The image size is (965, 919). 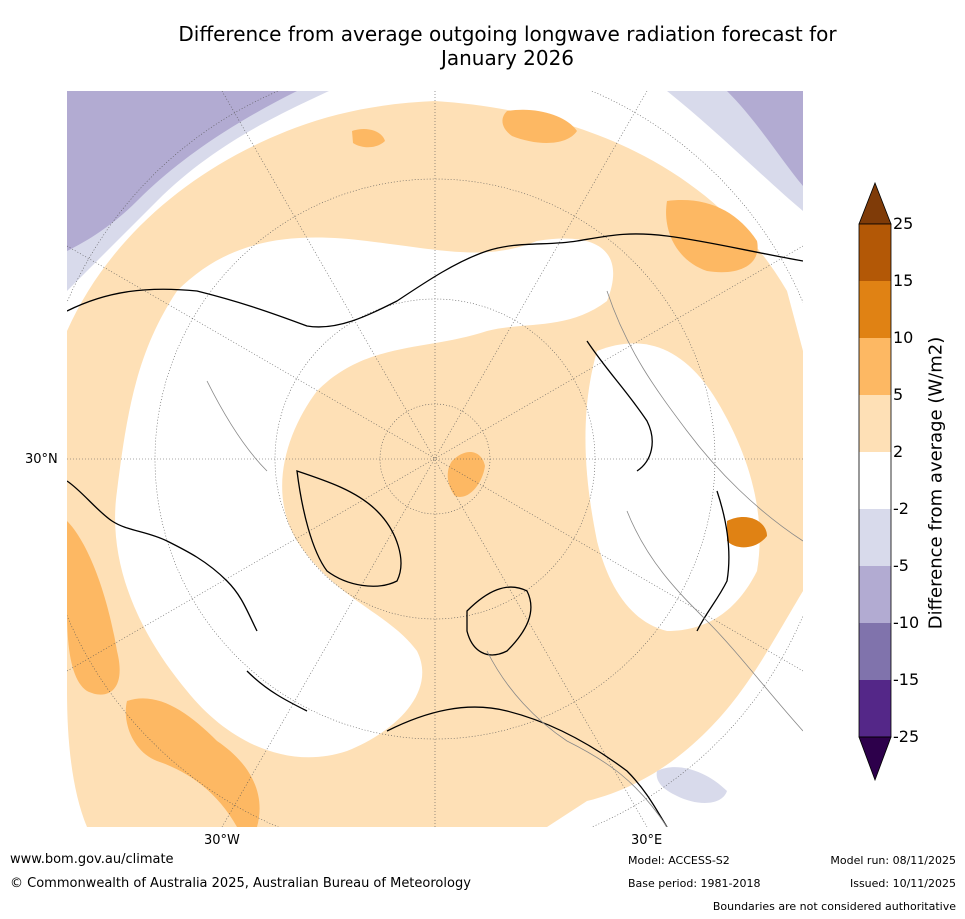 I want to click on footer-model: Model: ACCESS-S2, so click(x=679, y=860).